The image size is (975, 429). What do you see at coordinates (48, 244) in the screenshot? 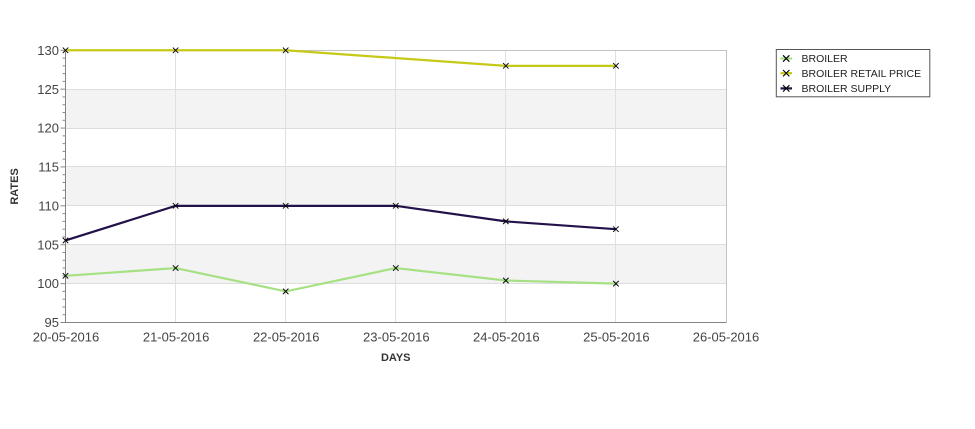
I see `svg-text: 105` at bounding box center [48, 244].